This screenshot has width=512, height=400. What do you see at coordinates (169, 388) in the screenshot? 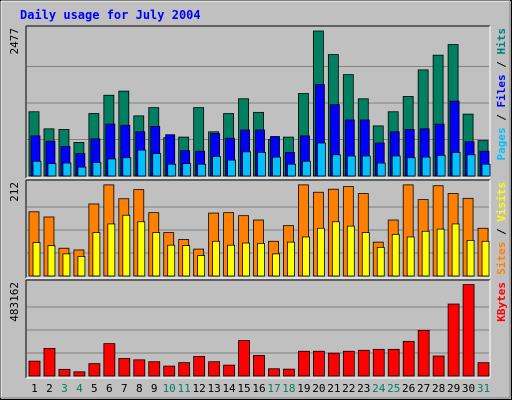
I see `x-tick-label: 10` at bounding box center [169, 388].